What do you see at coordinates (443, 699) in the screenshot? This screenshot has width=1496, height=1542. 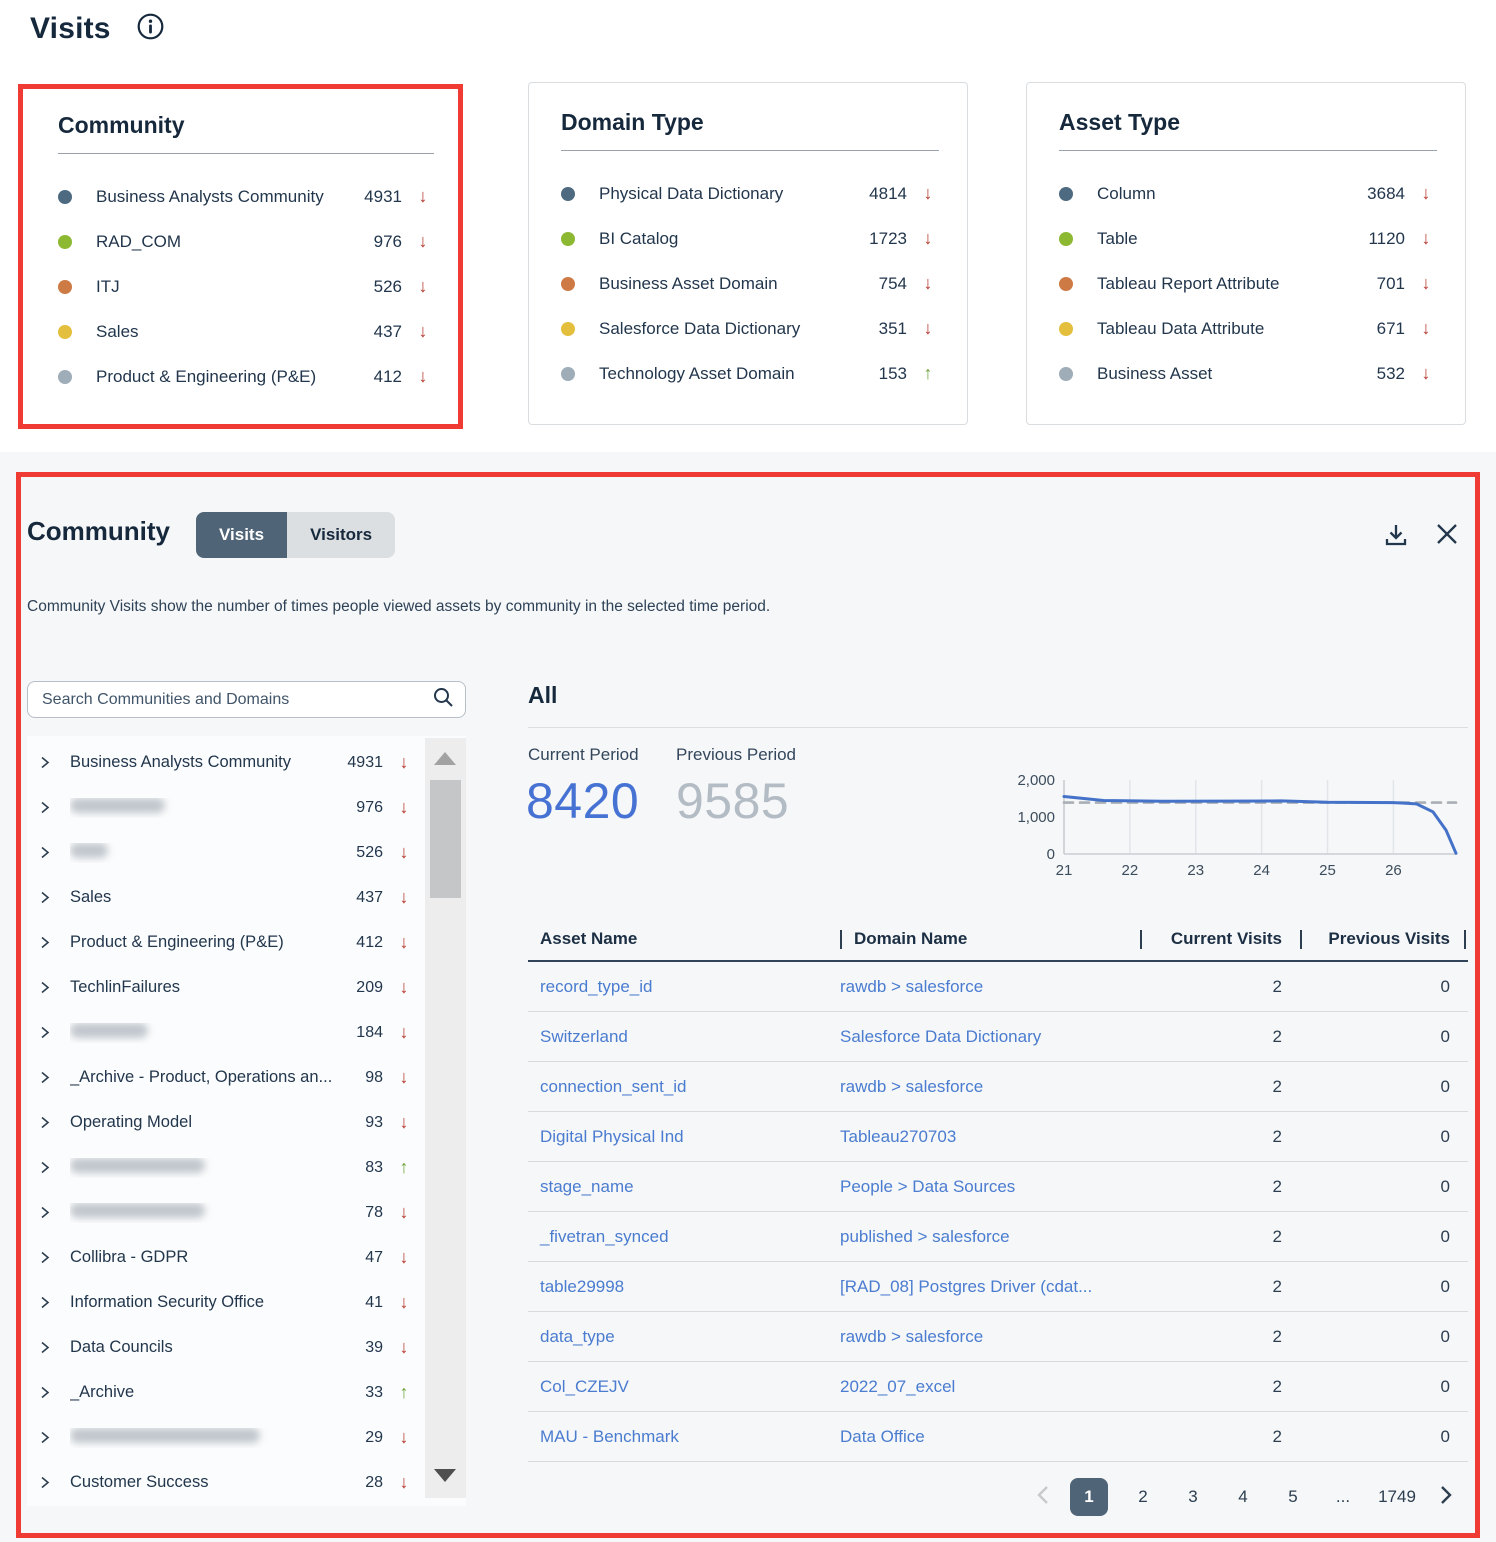 I see `search-icon` at bounding box center [443, 699].